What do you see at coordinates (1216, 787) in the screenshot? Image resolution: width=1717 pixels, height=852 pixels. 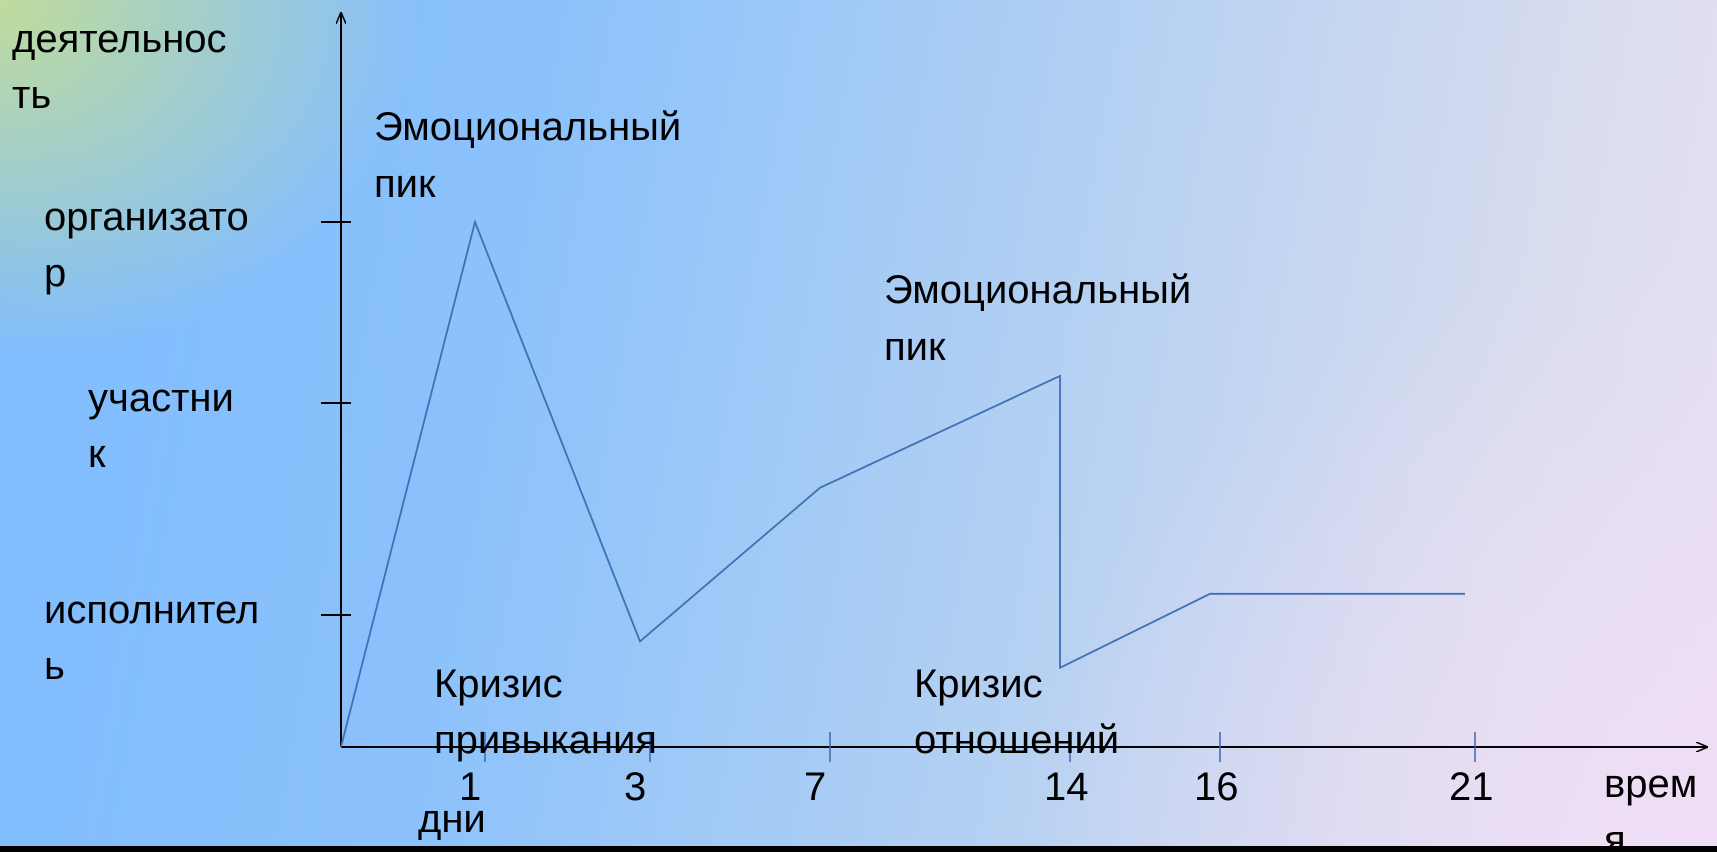 I see `x-tick-label: 16` at bounding box center [1216, 787].